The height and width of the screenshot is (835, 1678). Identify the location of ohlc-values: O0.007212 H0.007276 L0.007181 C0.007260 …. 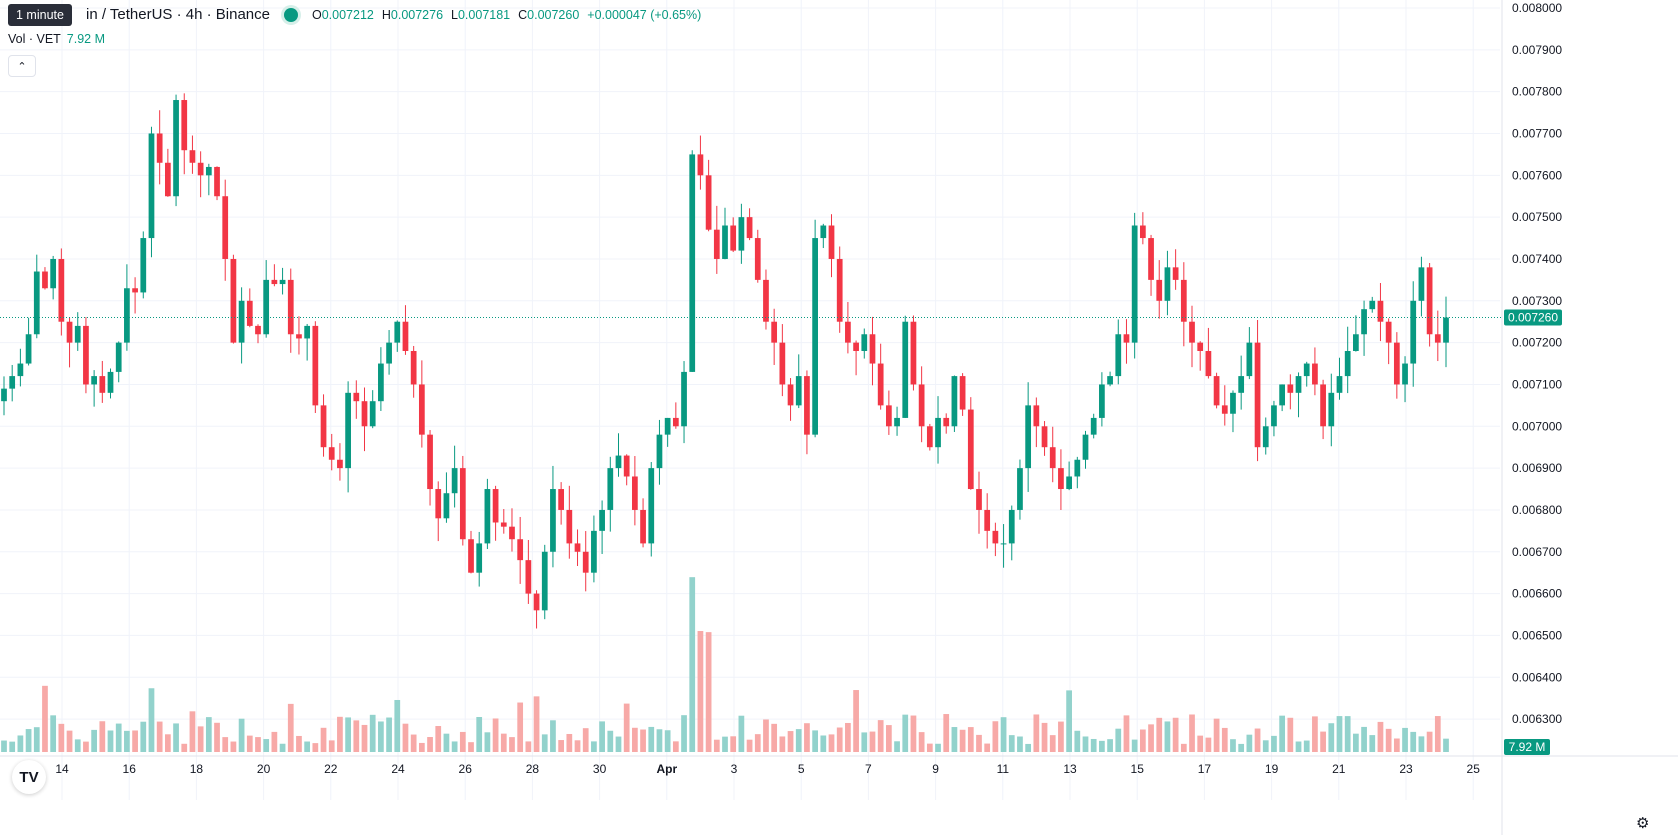
(506, 15).